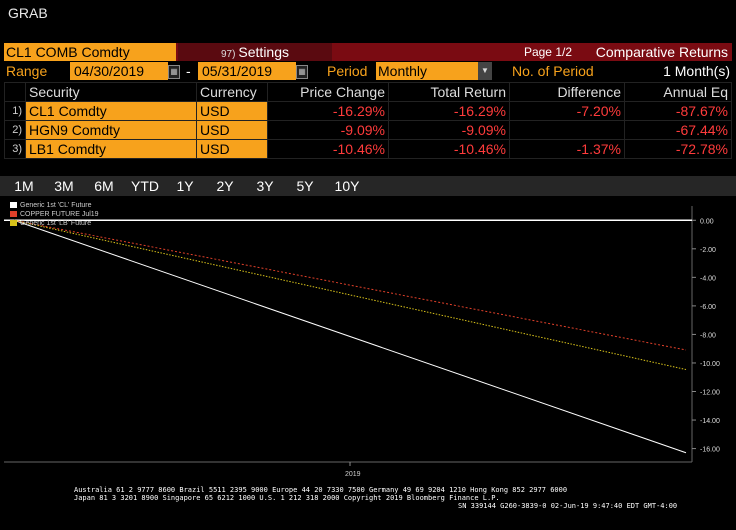 This screenshot has width=736, height=530. What do you see at coordinates (449, 149) in the screenshot?
I see `total-return-cell: -10.46%` at bounding box center [449, 149].